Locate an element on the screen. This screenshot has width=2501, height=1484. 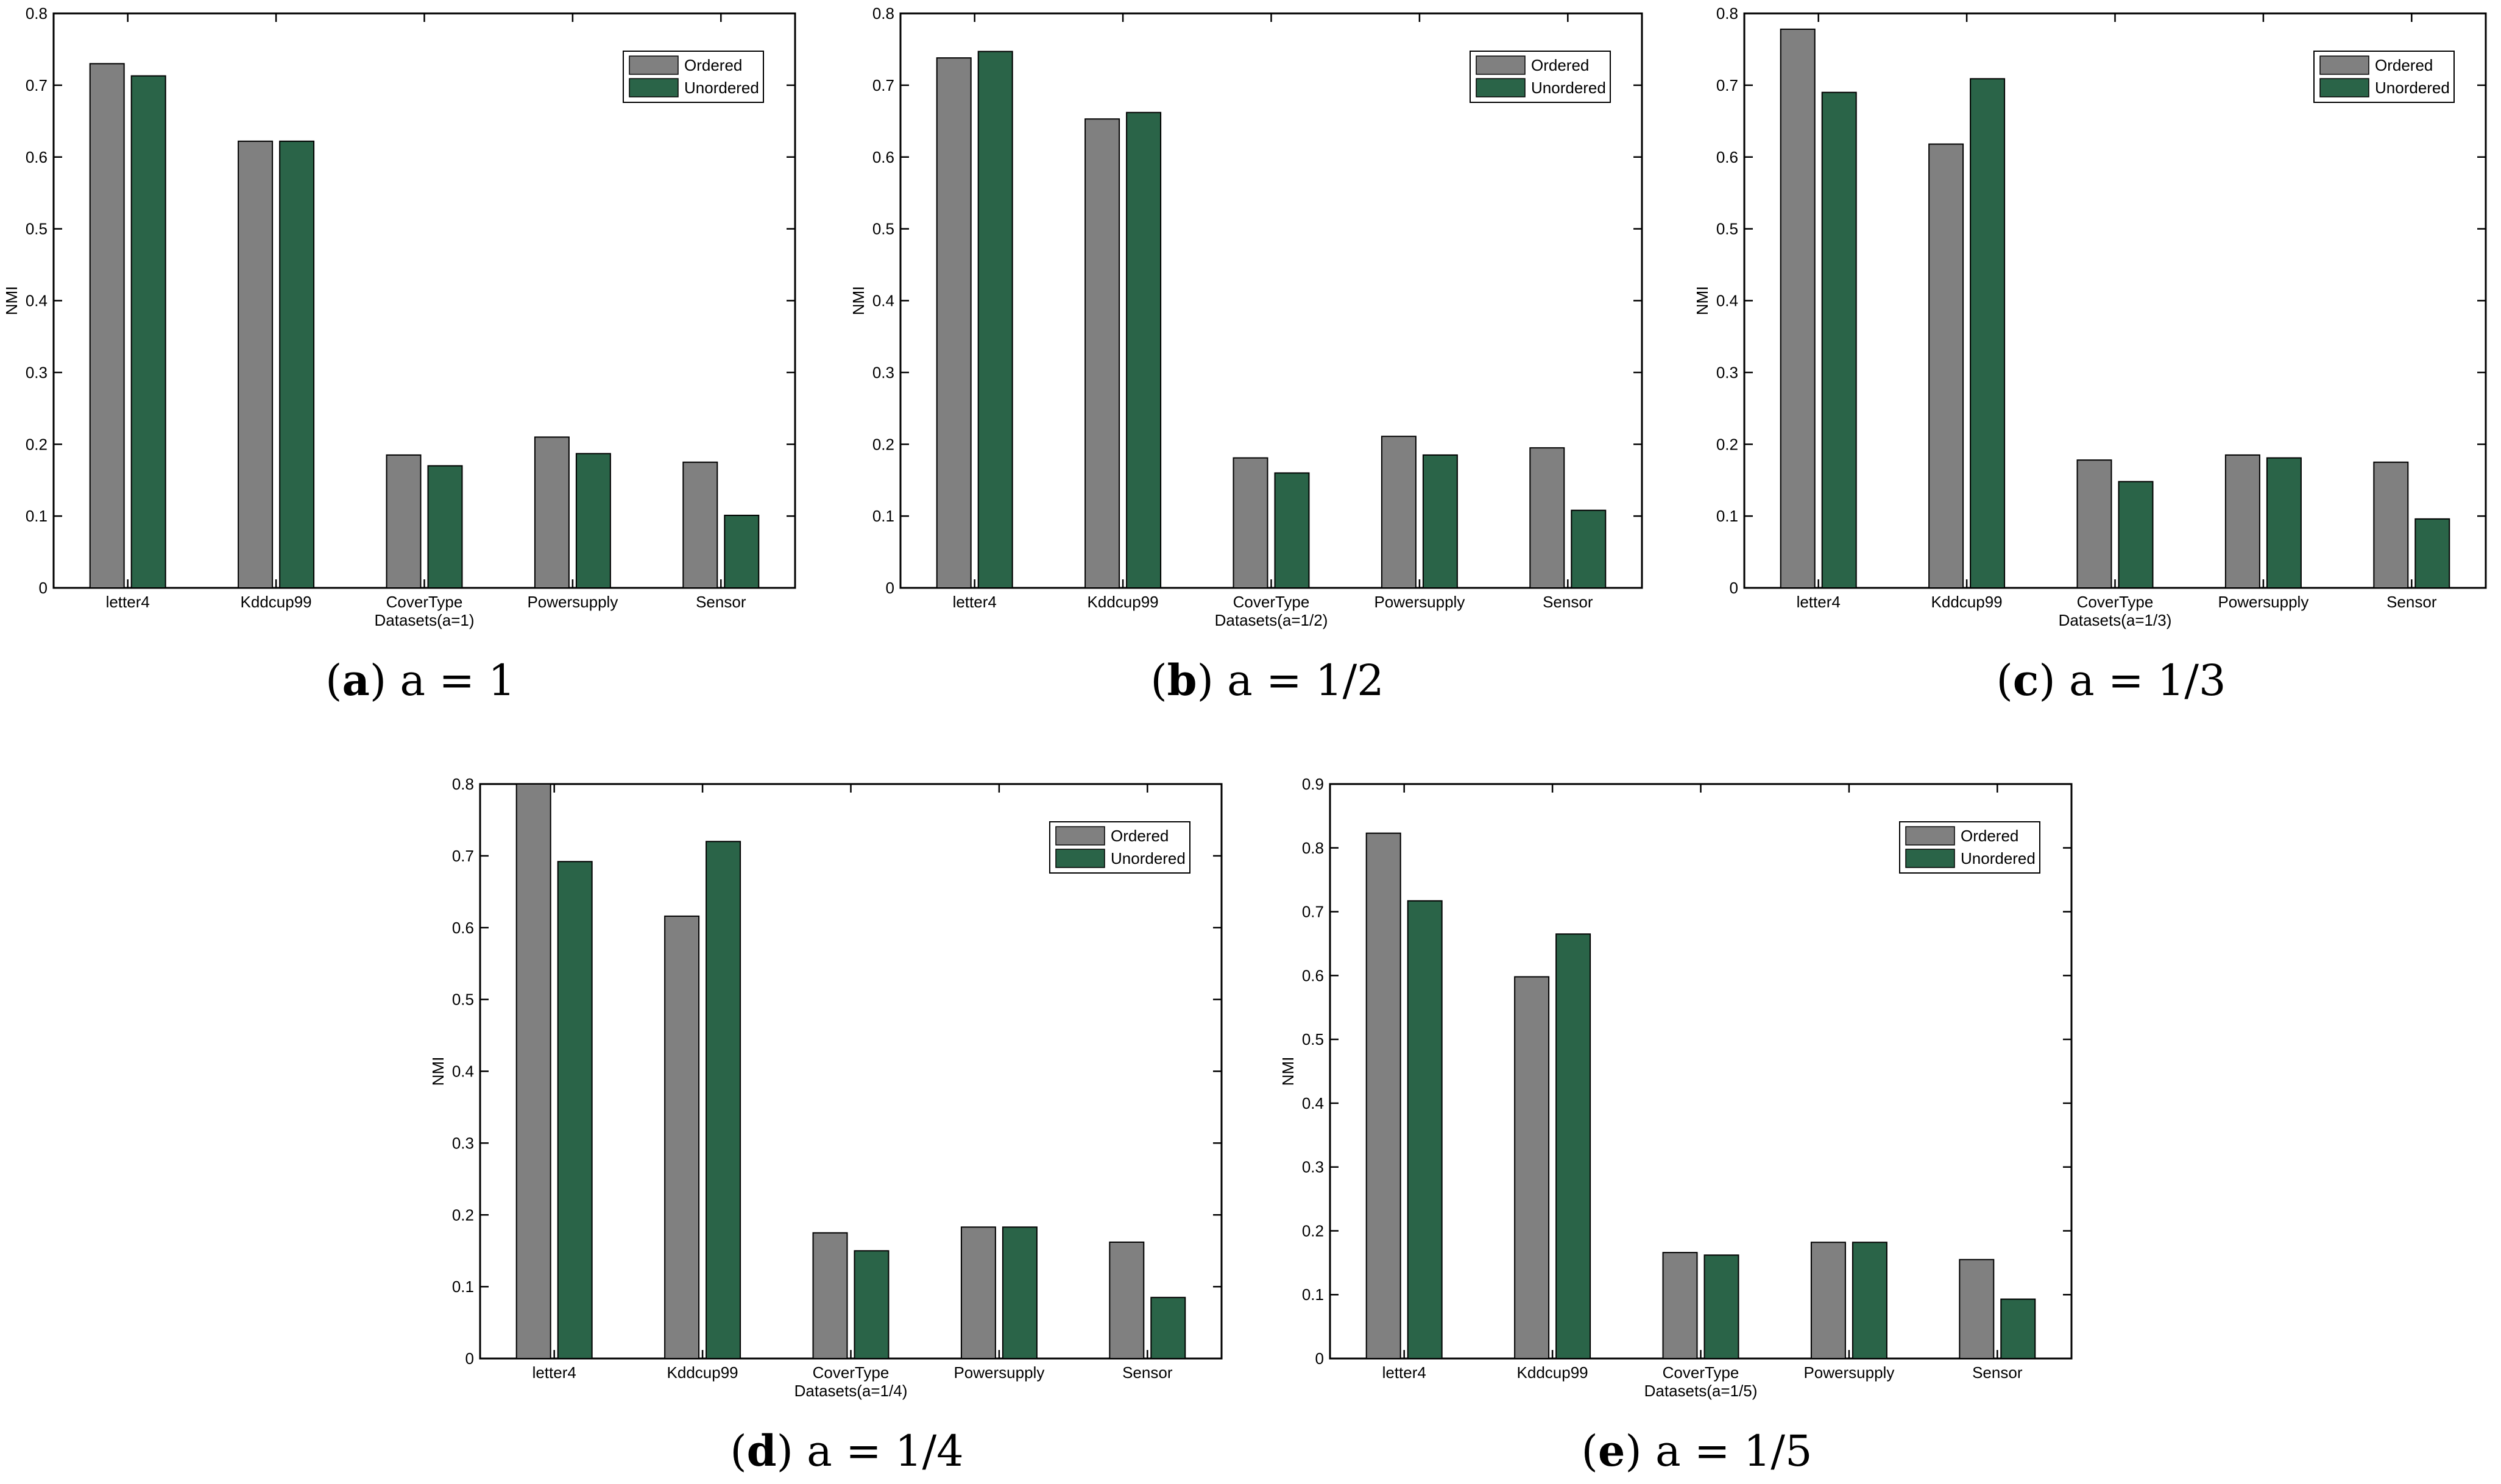
caption-label: b is located at coordinates (1182, 680).